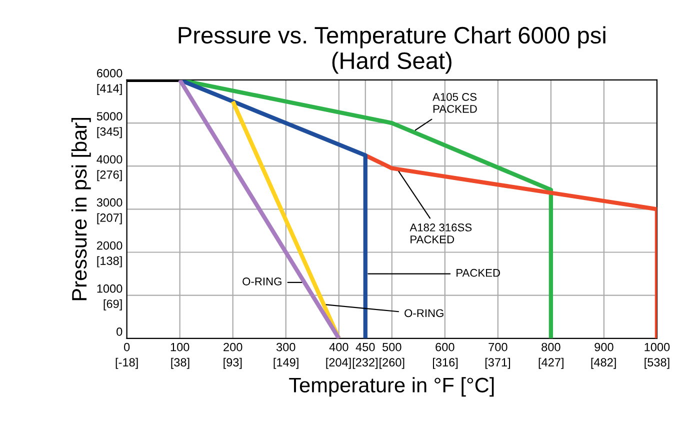 This screenshot has width=693, height=423. What do you see at coordinates (109, 202) in the screenshot?
I see `y-tick-label: 3000` at bounding box center [109, 202].